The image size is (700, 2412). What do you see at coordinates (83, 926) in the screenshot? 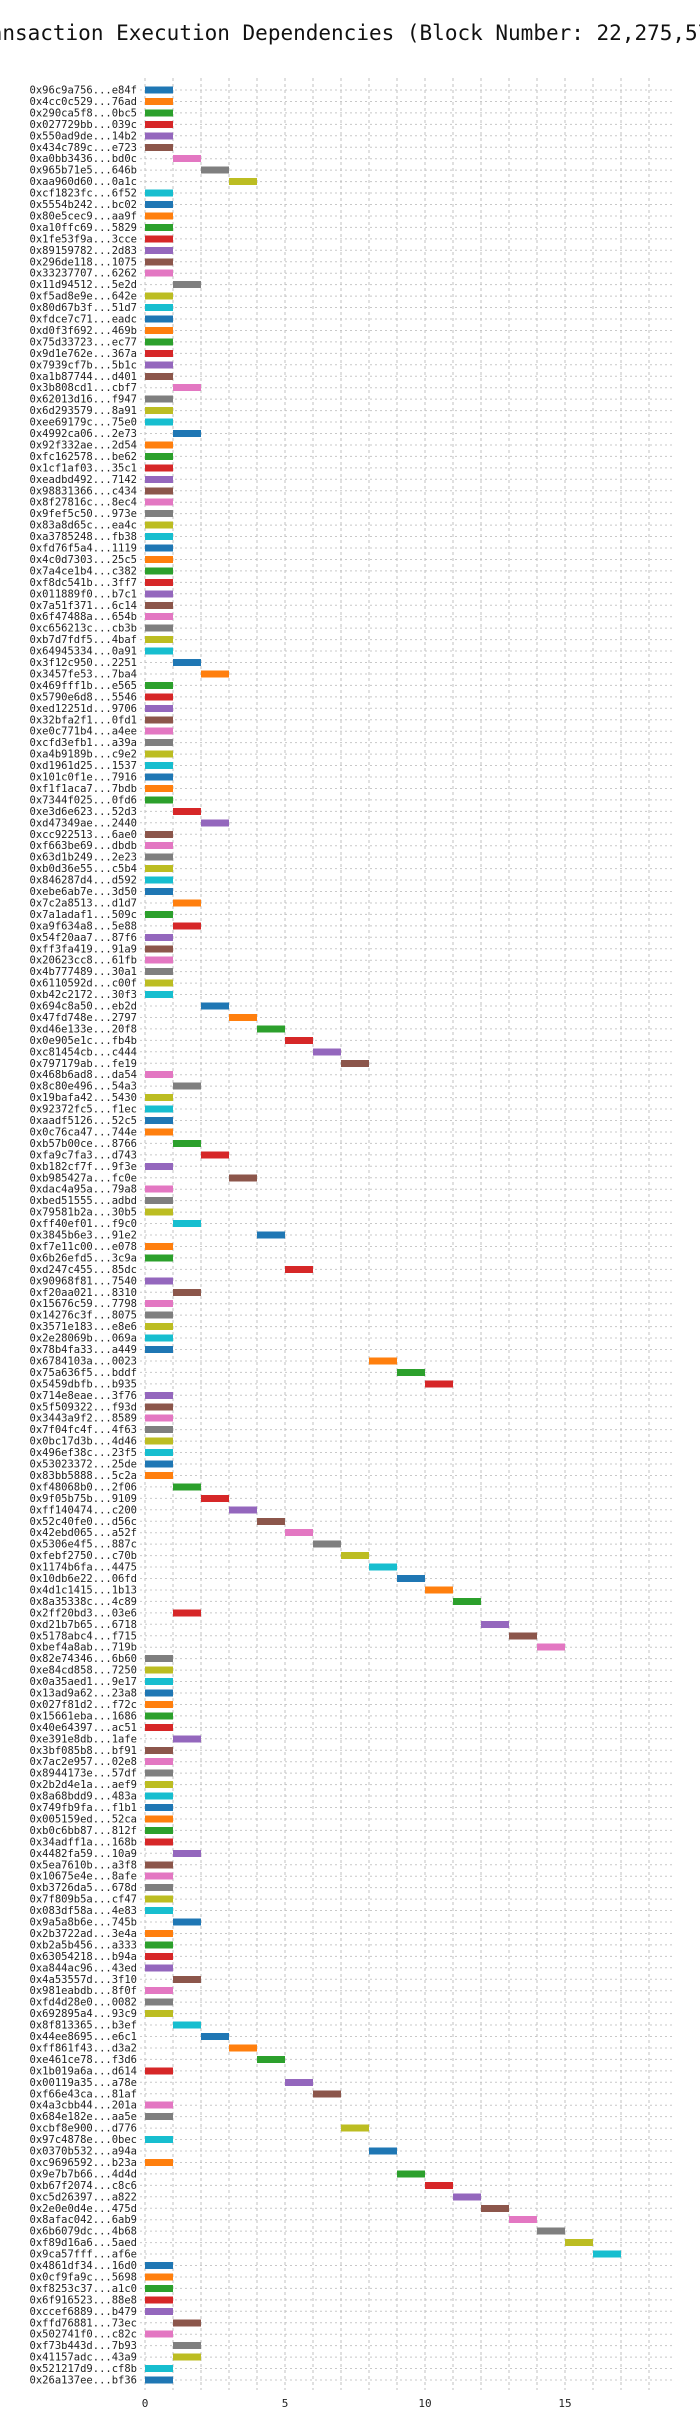
I see `y-tick-label: 0xa9f634a8...5e88` at bounding box center [83, 926].